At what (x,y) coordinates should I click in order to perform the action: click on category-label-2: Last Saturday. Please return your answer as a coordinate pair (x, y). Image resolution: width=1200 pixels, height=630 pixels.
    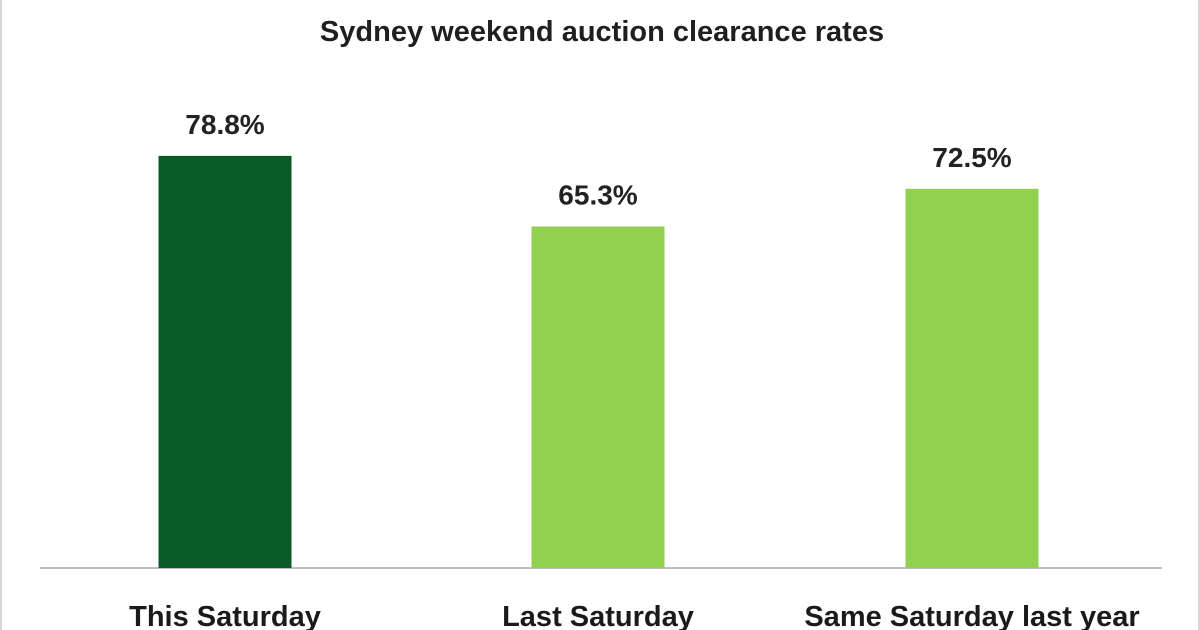
    Looking at the image, I should click on (598, 615).